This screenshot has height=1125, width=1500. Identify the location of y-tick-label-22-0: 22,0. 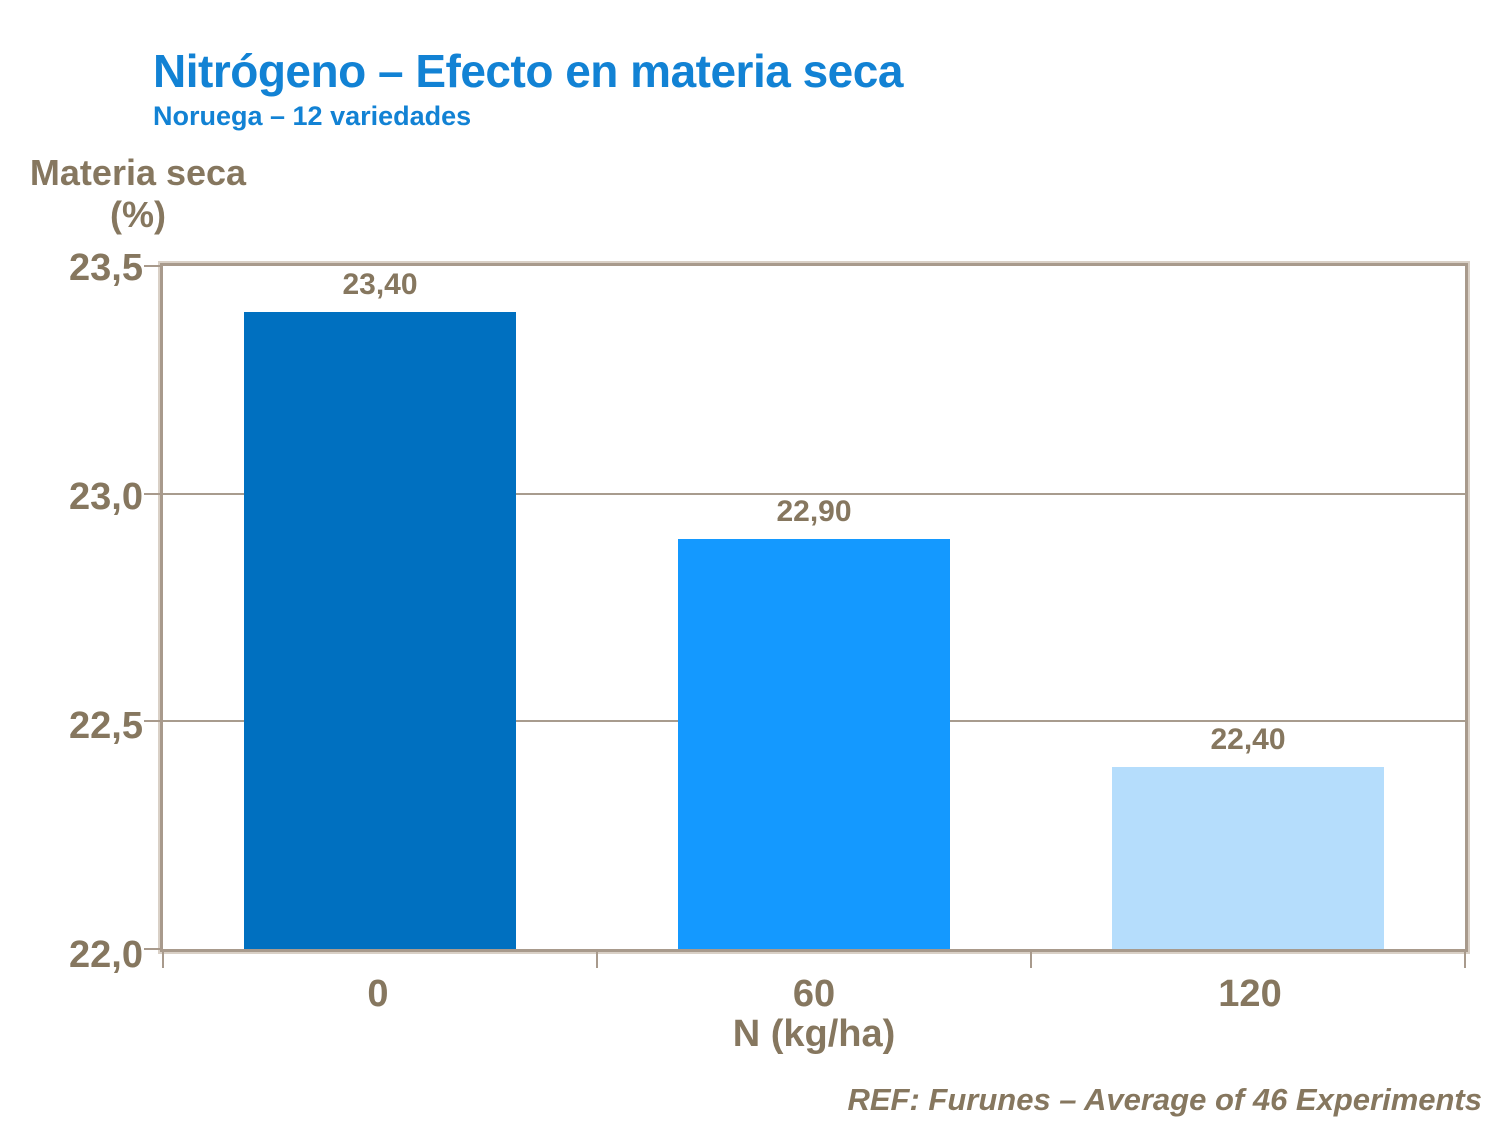
(106, 955).